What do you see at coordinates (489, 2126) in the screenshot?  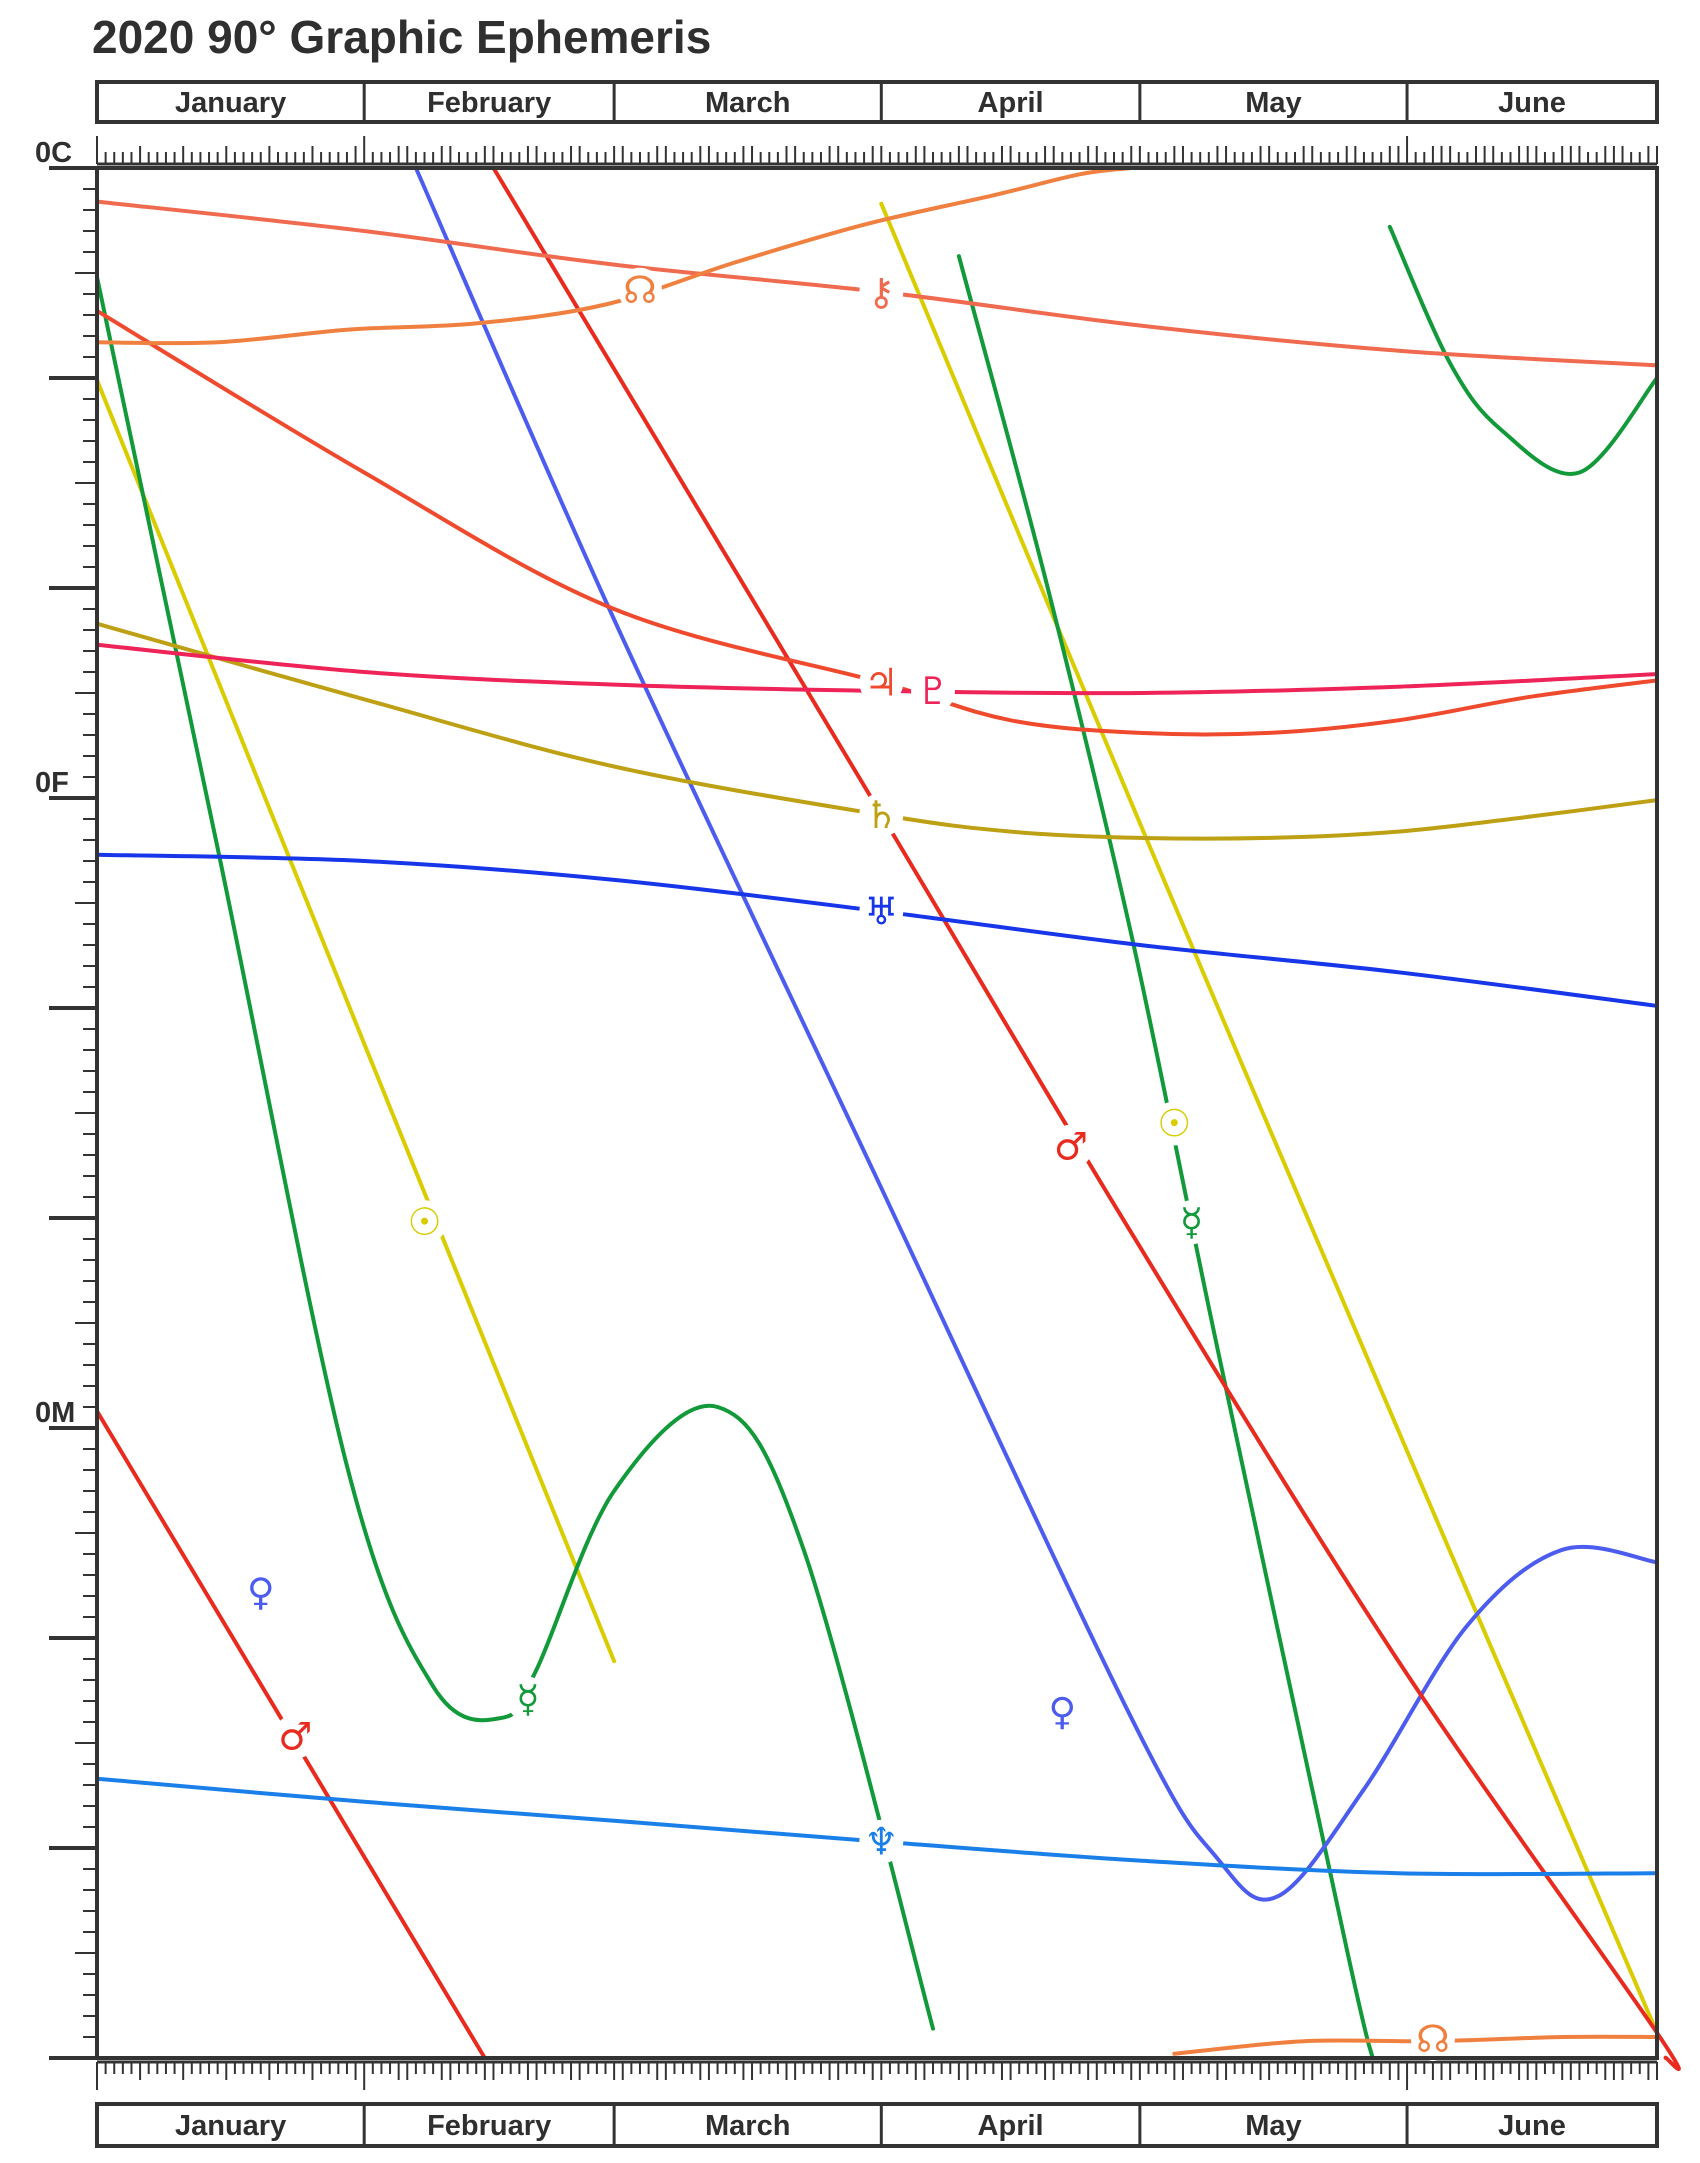 I see `bottom-month-label: February` at bounding box center [489, 2126].